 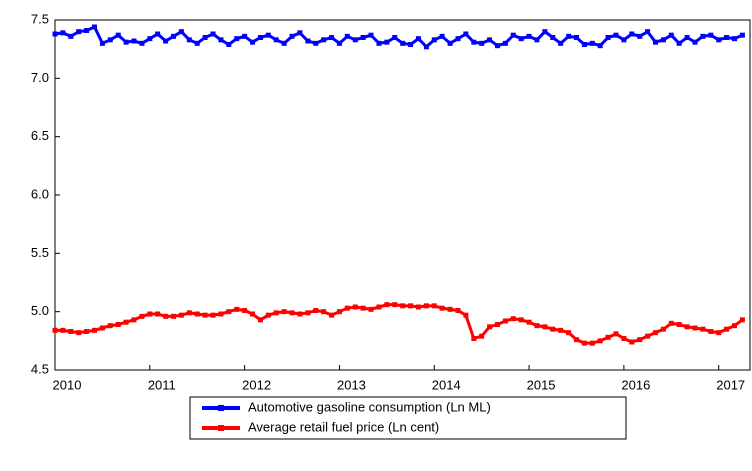 What do you see at coordinates (40, 310) in the screenshot?
I see `y-tick-label: 5.0` at bounding box center [40, 310].